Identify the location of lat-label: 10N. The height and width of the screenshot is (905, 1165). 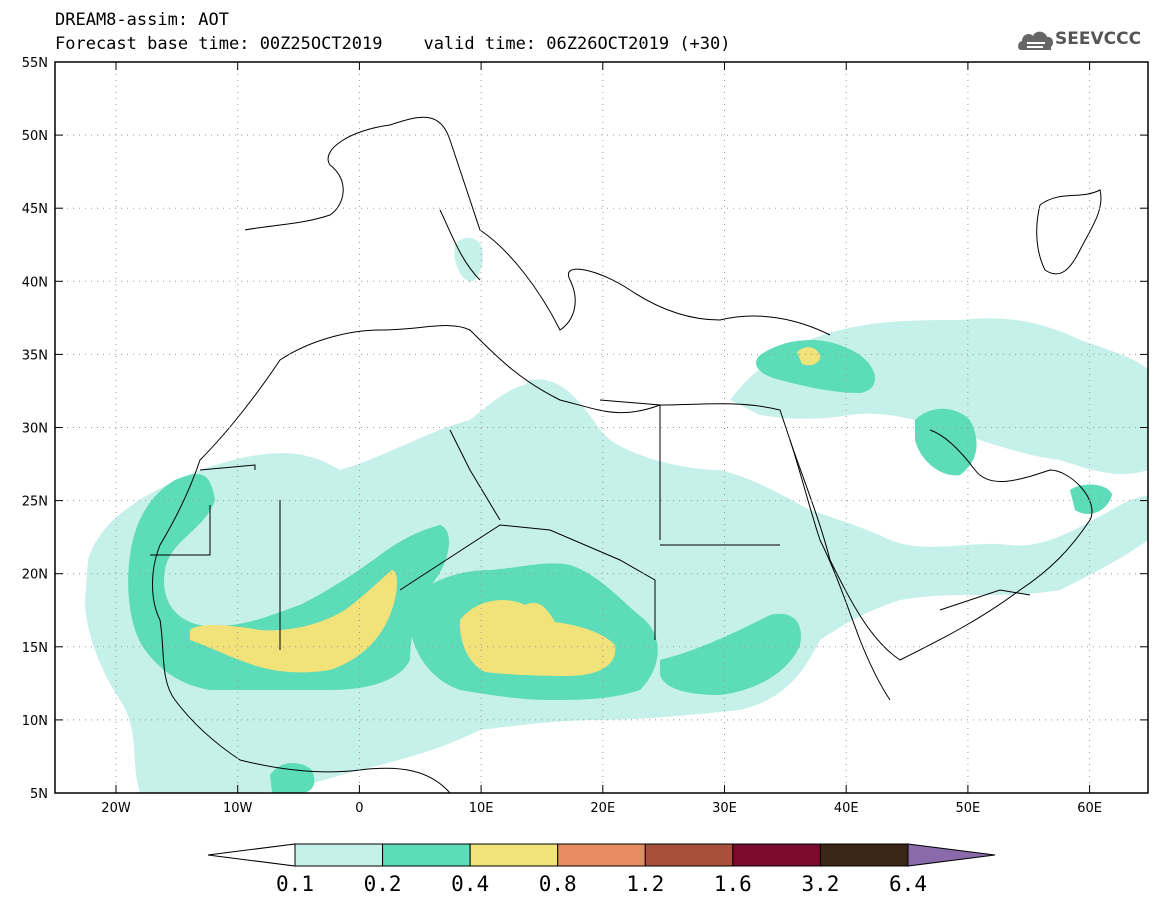
(35, 721).